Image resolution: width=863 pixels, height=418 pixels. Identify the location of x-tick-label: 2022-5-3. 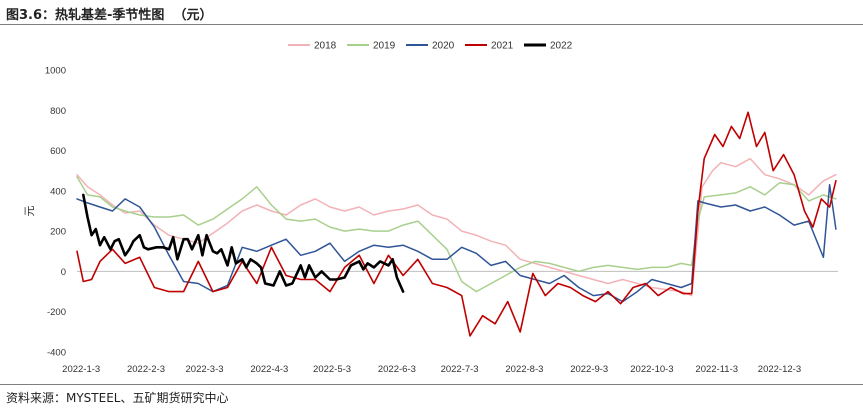
(332, 369).